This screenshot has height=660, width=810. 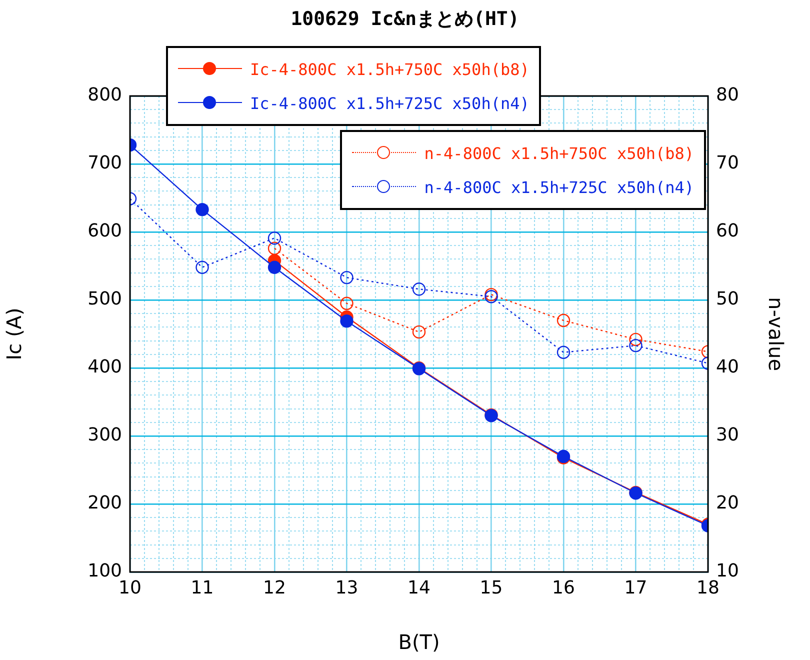 What do you see at coordinates (636, 587) in the screenshot?
I see `x-tick-label: 17` at bounding box center [636, 587].